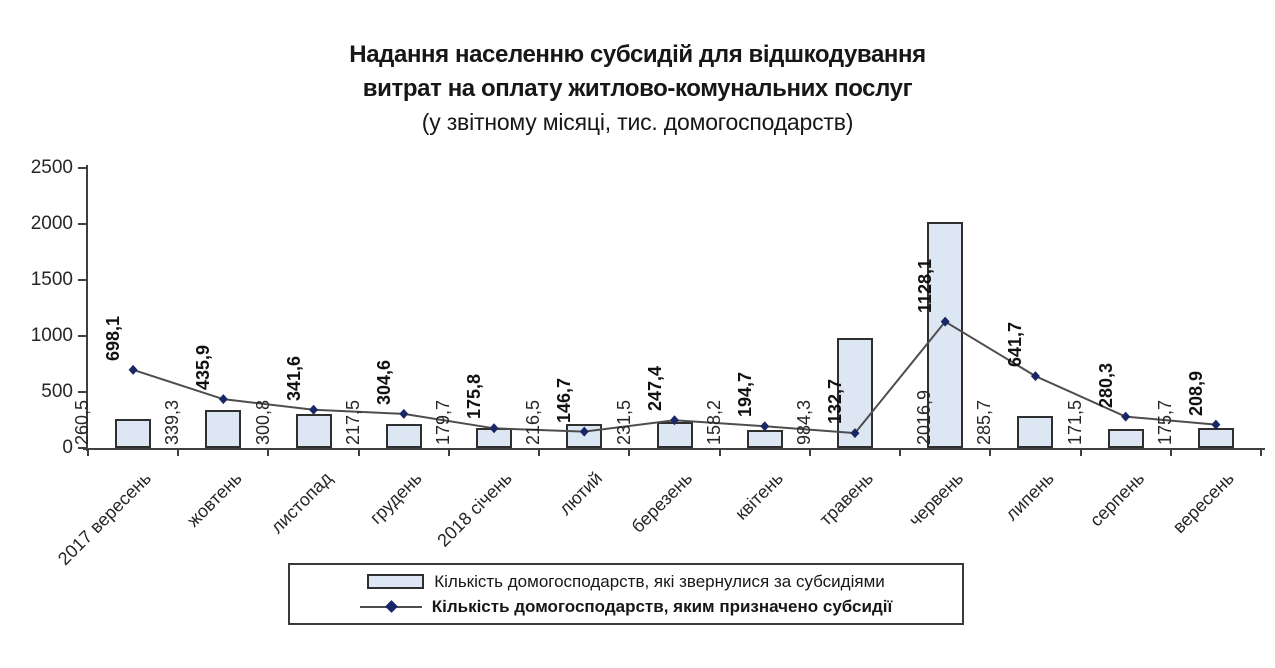  I want to click on bar-value-label: 217,5, so click(352, 422).